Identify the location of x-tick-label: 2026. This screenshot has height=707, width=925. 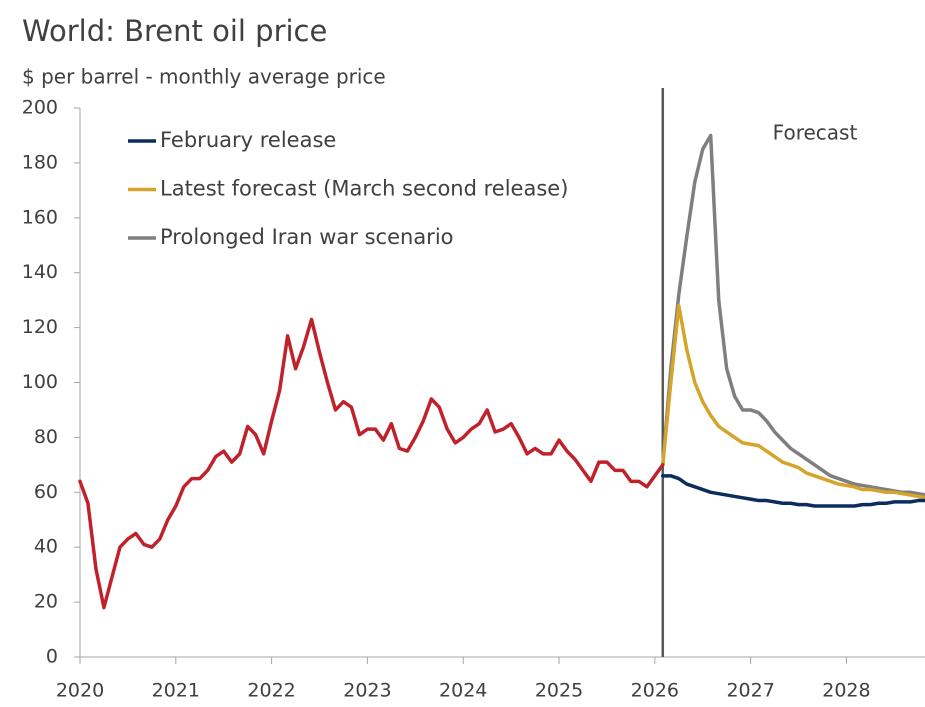
(655, 691).